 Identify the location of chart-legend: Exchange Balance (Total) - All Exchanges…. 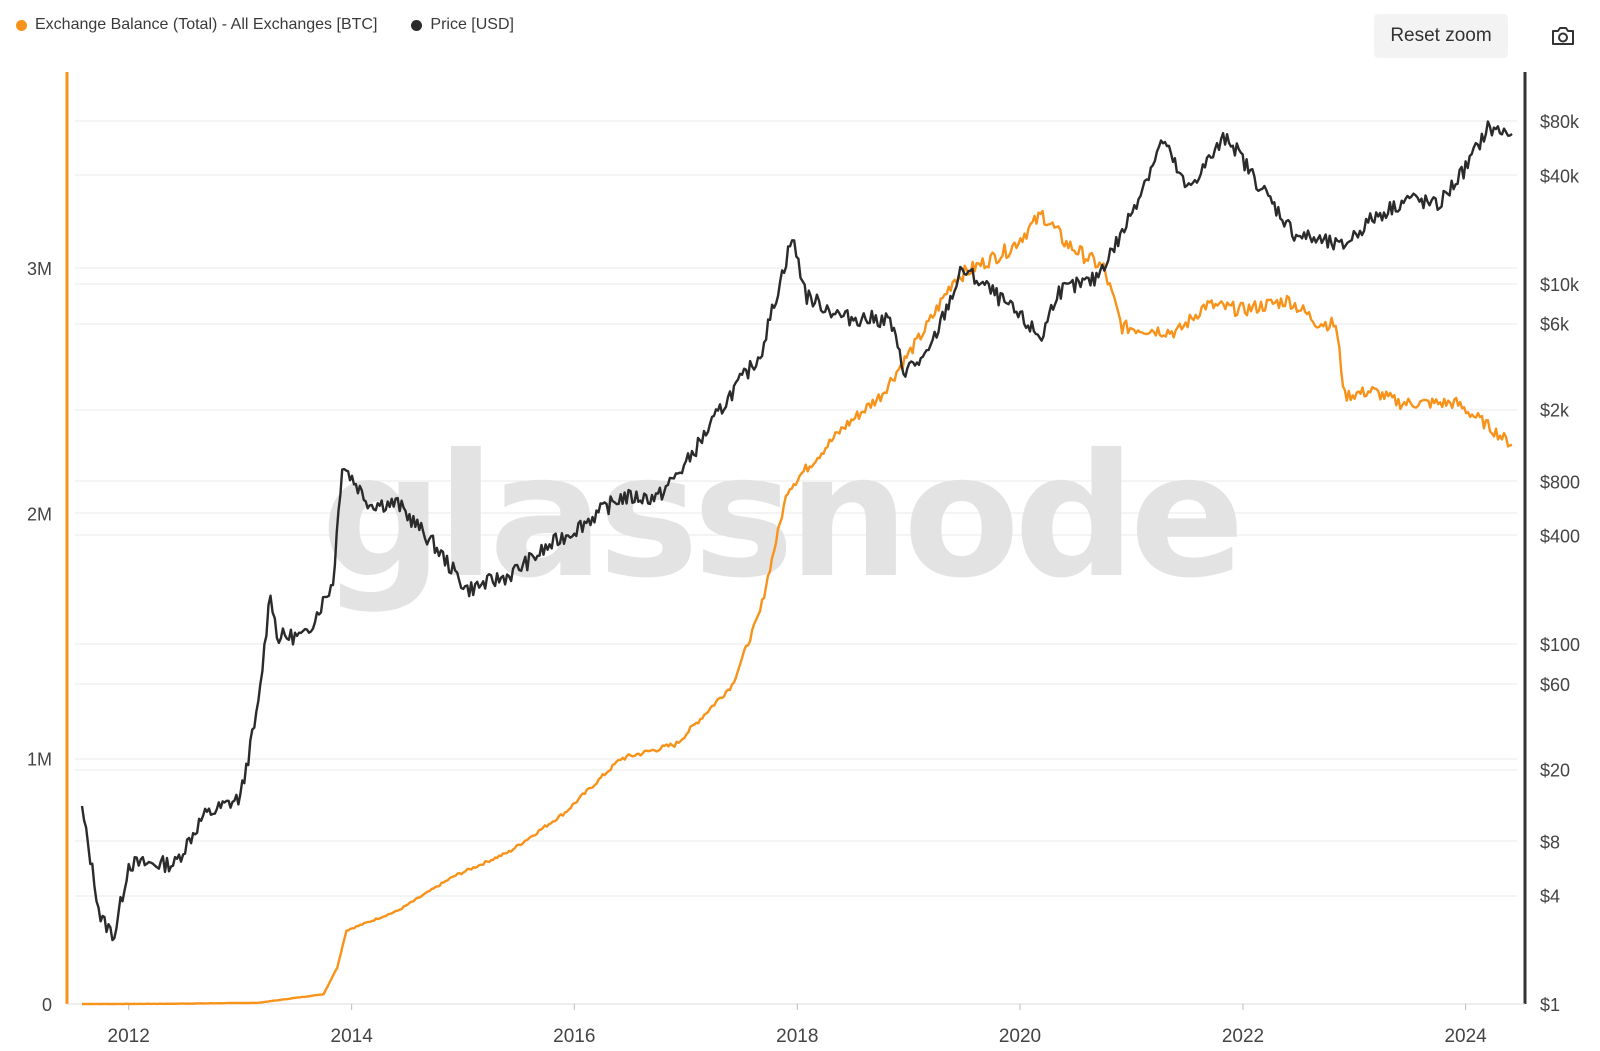
(265, 25).